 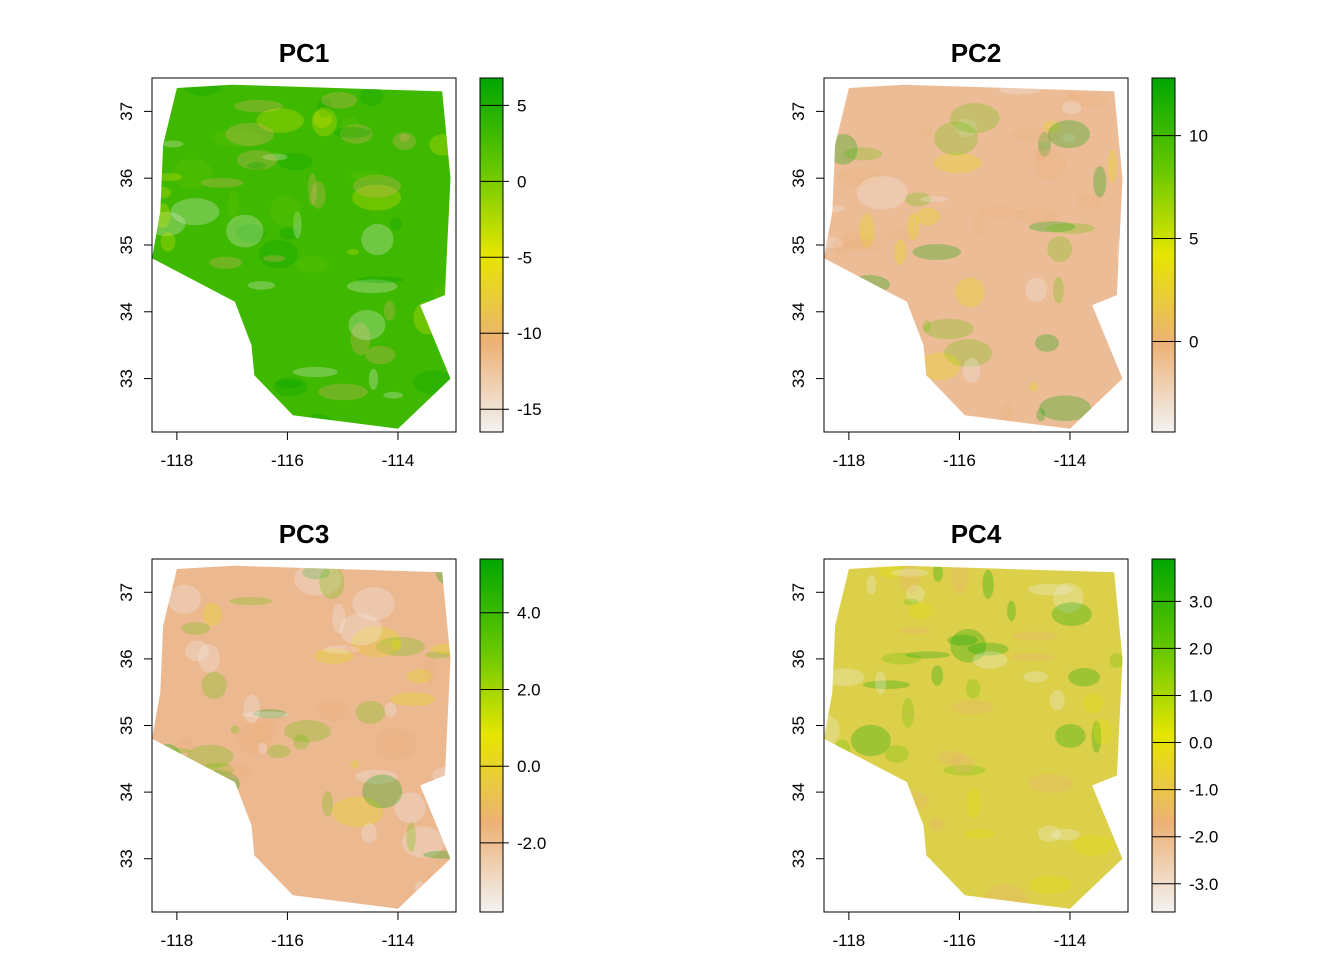 What do you see at coordinates (529, 409) in the screenshot?
I see `colorbar-tick-label: -15` at bounding box center [529, 409].